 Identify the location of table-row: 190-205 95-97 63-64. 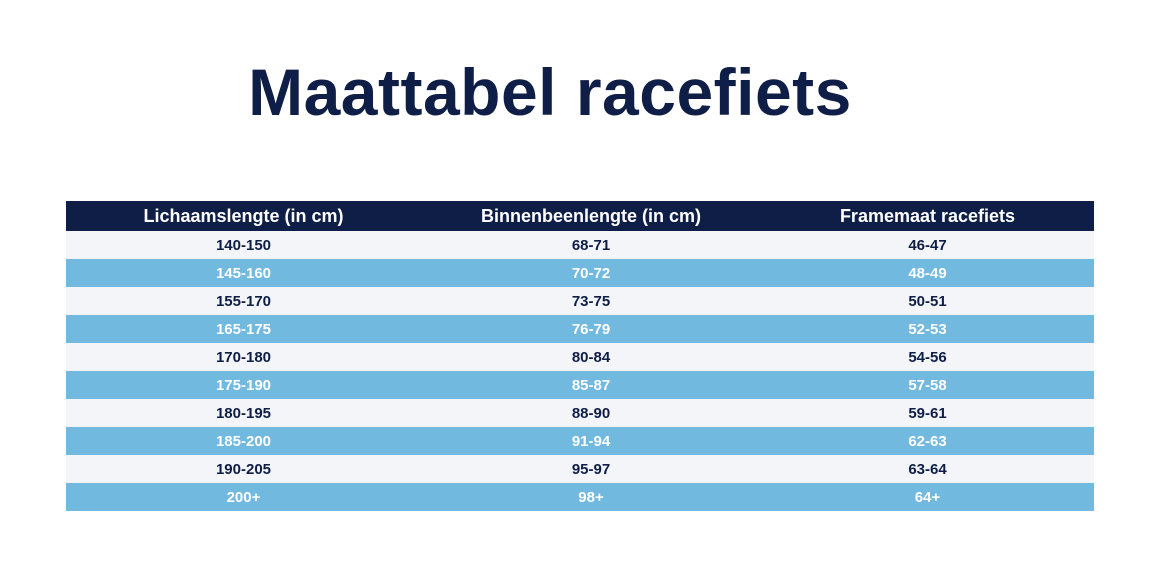
(580, 469).